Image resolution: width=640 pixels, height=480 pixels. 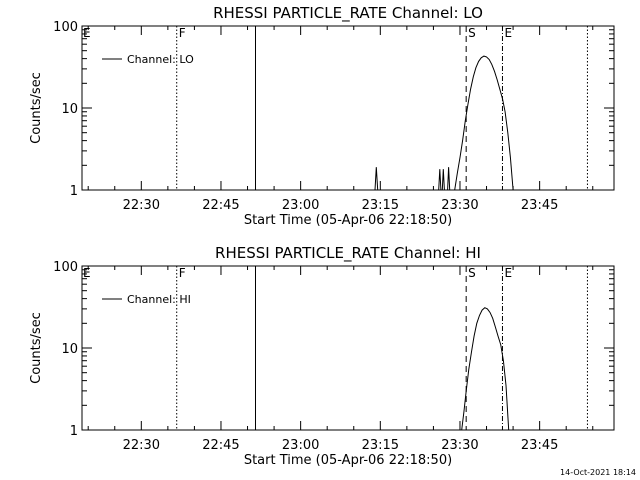 I want to click on chart-title: RHESSI PARTICLE_RATE Channel: HI, so click(x=348, y=253).